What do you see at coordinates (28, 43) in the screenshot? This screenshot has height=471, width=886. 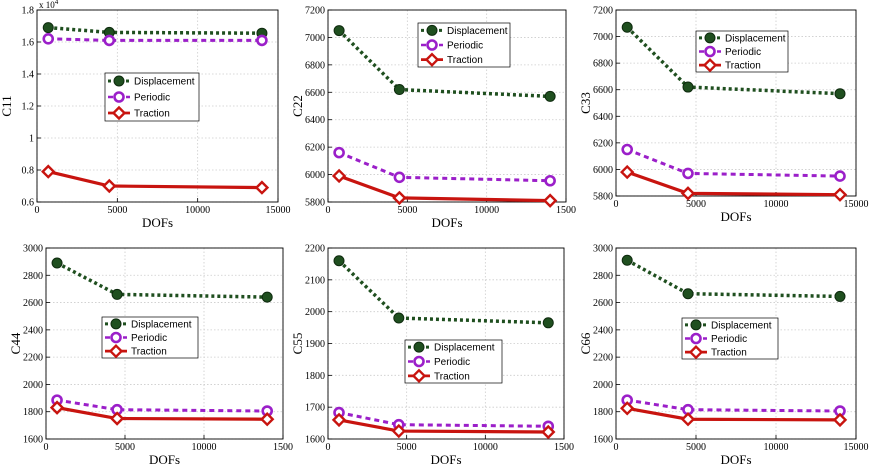 I see `y-tick-label: 1.6` at bounding box center [28, 43].